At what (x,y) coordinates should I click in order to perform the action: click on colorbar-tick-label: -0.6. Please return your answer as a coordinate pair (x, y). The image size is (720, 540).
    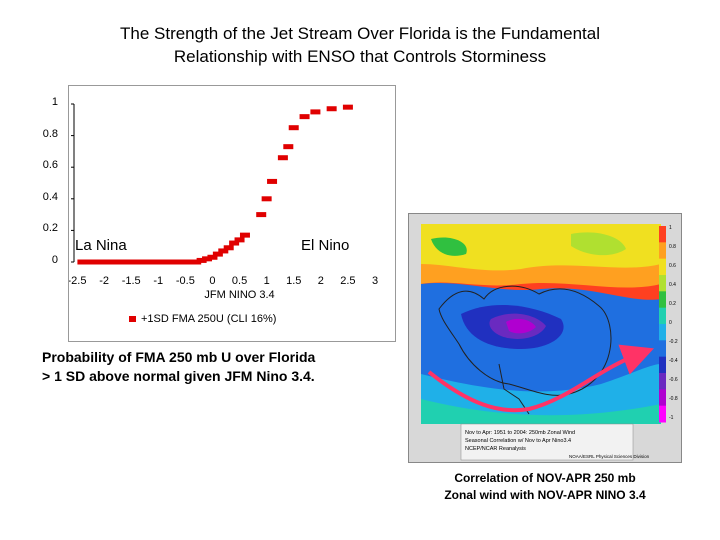
    Looking at the image, I should click on (673, 380).